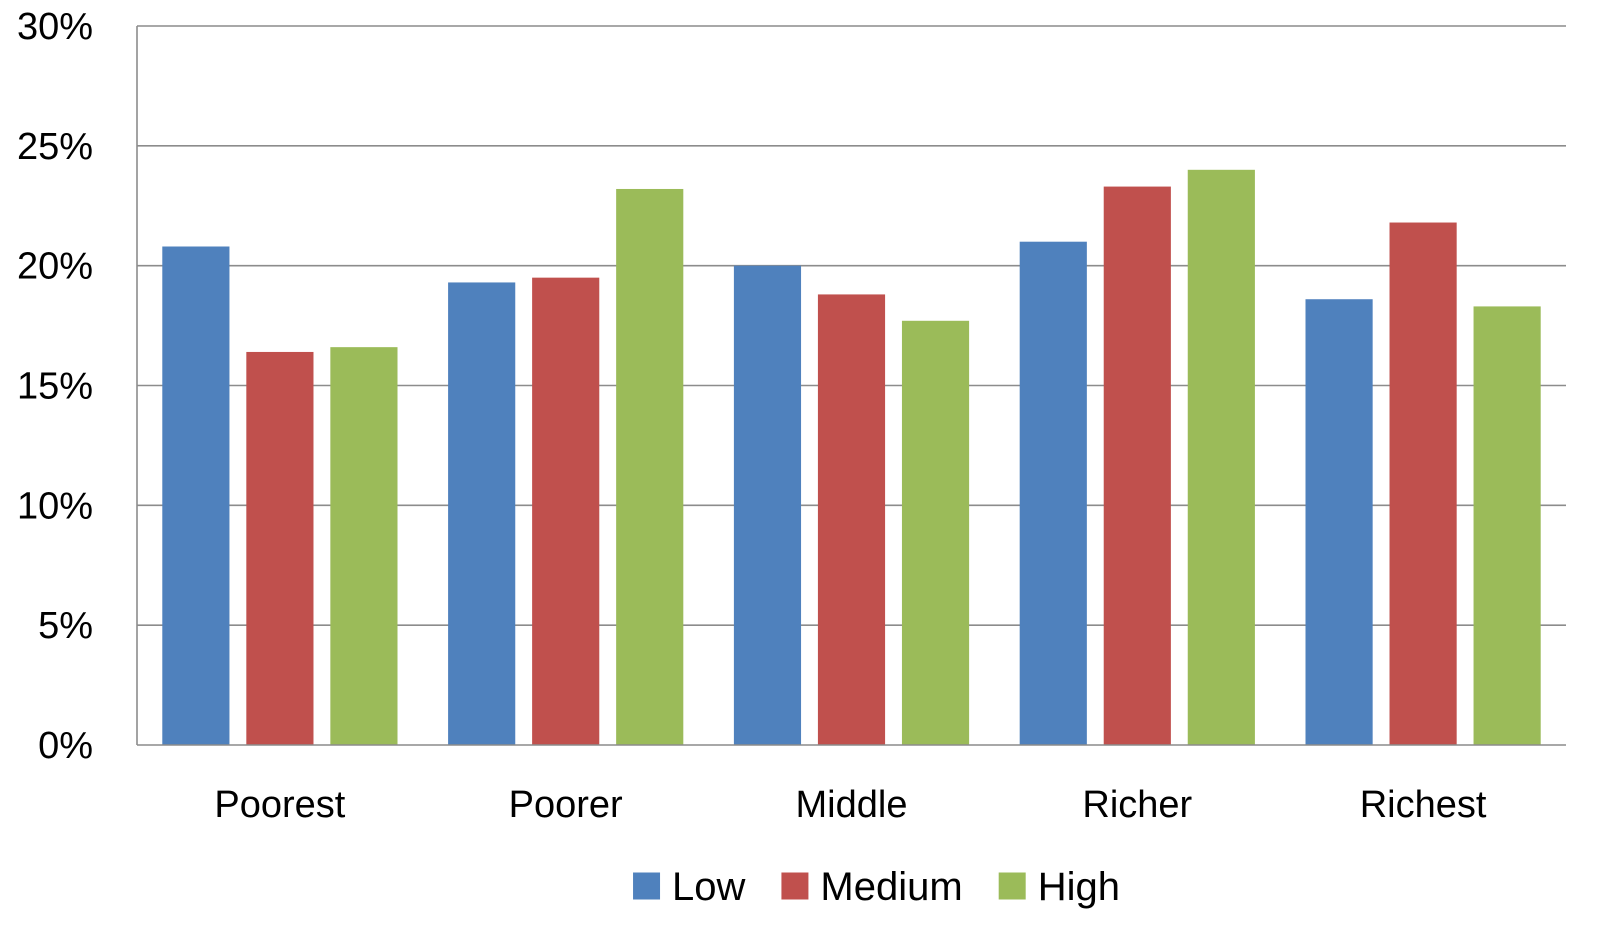  I want to click on bar-high-poorer, so click(650, 466).